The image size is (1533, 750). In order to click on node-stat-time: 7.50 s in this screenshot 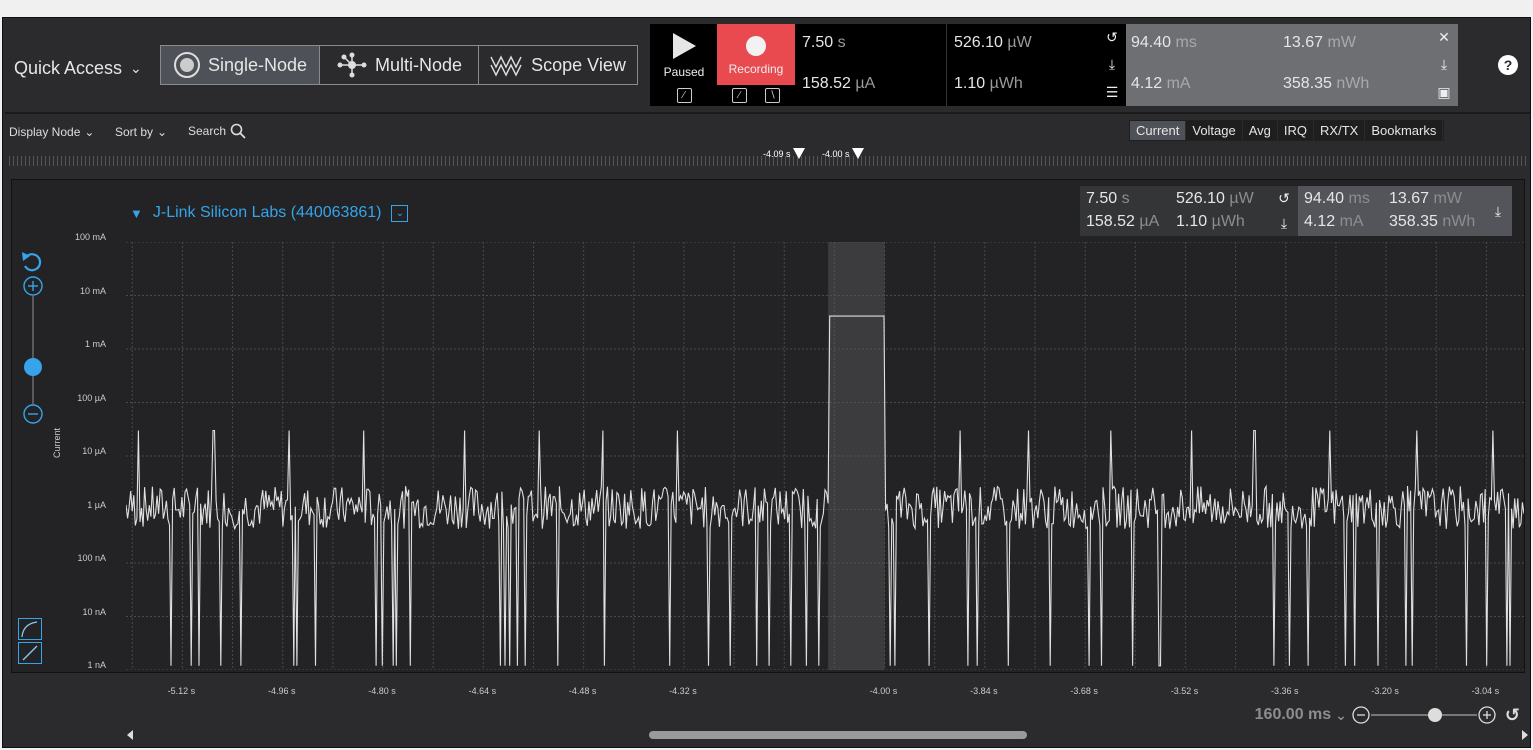, I will do `click(1108, 198)`.